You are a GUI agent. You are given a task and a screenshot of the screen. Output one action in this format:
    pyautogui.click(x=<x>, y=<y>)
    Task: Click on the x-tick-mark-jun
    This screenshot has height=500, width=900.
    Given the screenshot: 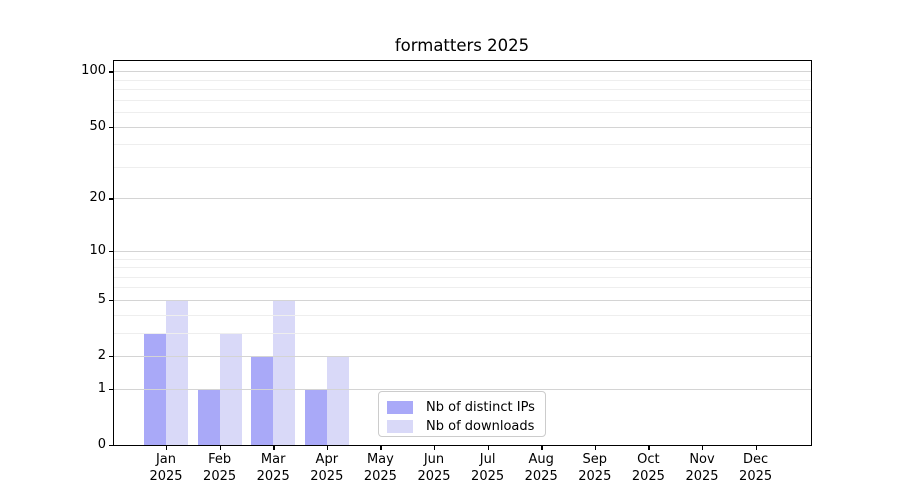 What is the action you would take?
    pyautogui.click(x=435, y=448)
    